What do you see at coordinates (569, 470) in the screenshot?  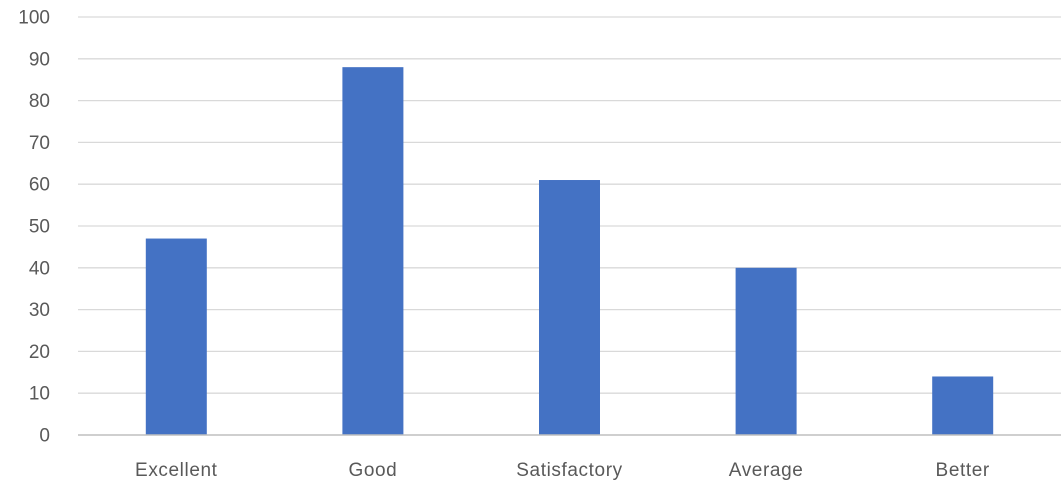 I see `x-category-label: Satisfactory` at bounding box center [569, 470].